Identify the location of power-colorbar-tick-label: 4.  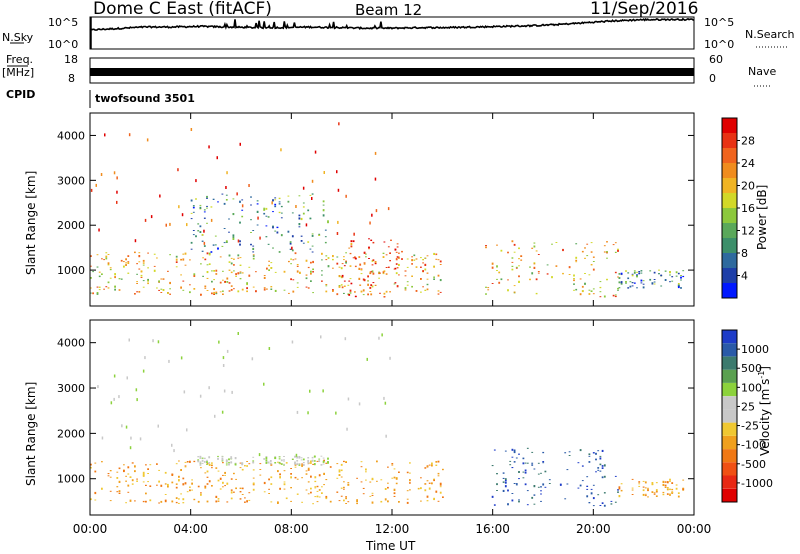
(744, 276).